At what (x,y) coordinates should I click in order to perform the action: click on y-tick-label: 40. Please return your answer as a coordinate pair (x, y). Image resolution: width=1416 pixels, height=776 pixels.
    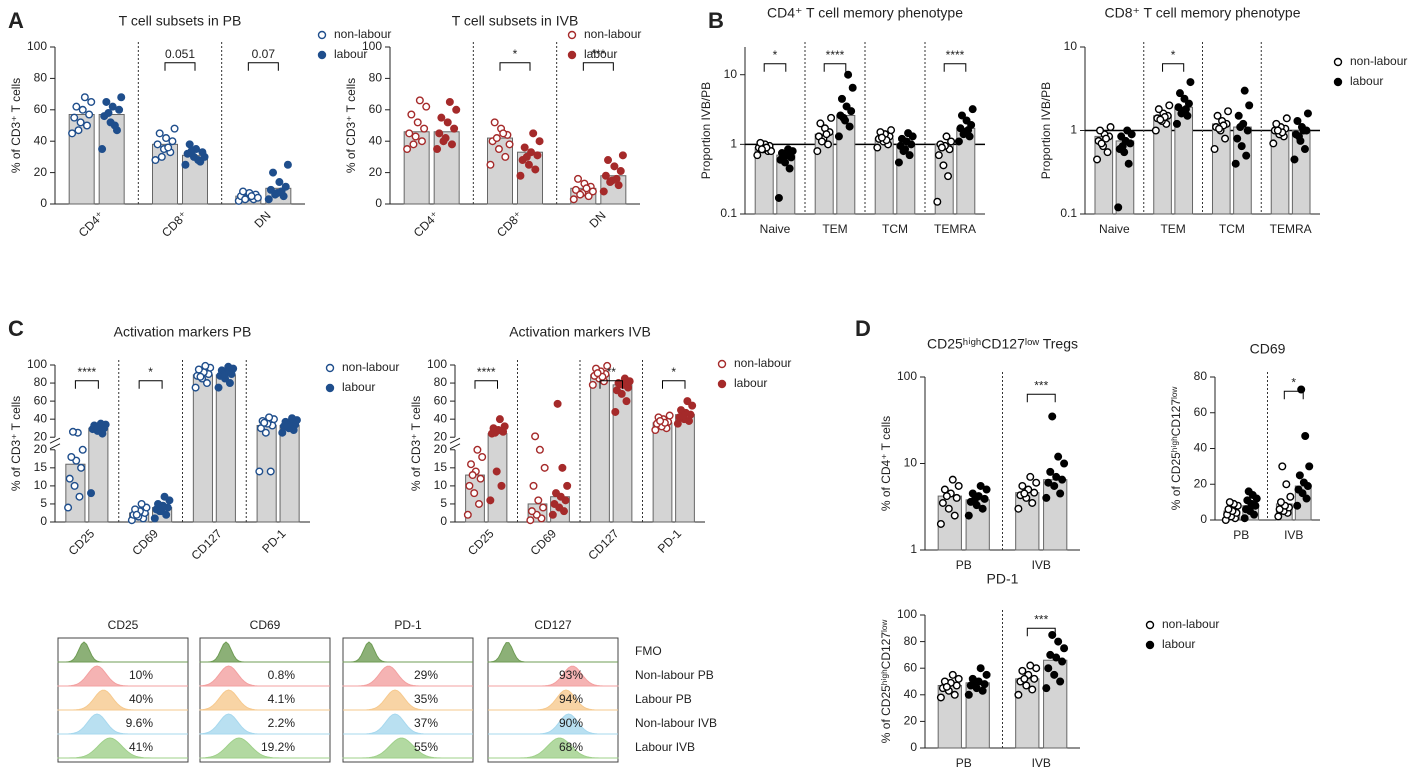
    Looking at the image, I should click on (441, 418).